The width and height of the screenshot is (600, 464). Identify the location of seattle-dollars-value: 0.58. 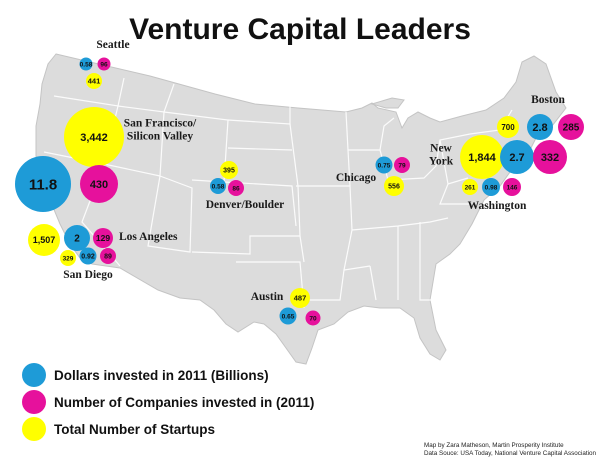
(86, 64).